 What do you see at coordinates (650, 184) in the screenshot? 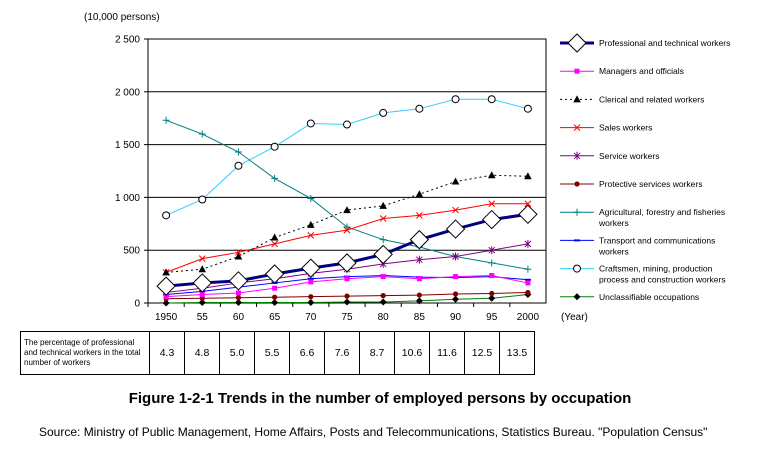
I see `legend-label: Protective services workers` at bounding box center [650, 184].